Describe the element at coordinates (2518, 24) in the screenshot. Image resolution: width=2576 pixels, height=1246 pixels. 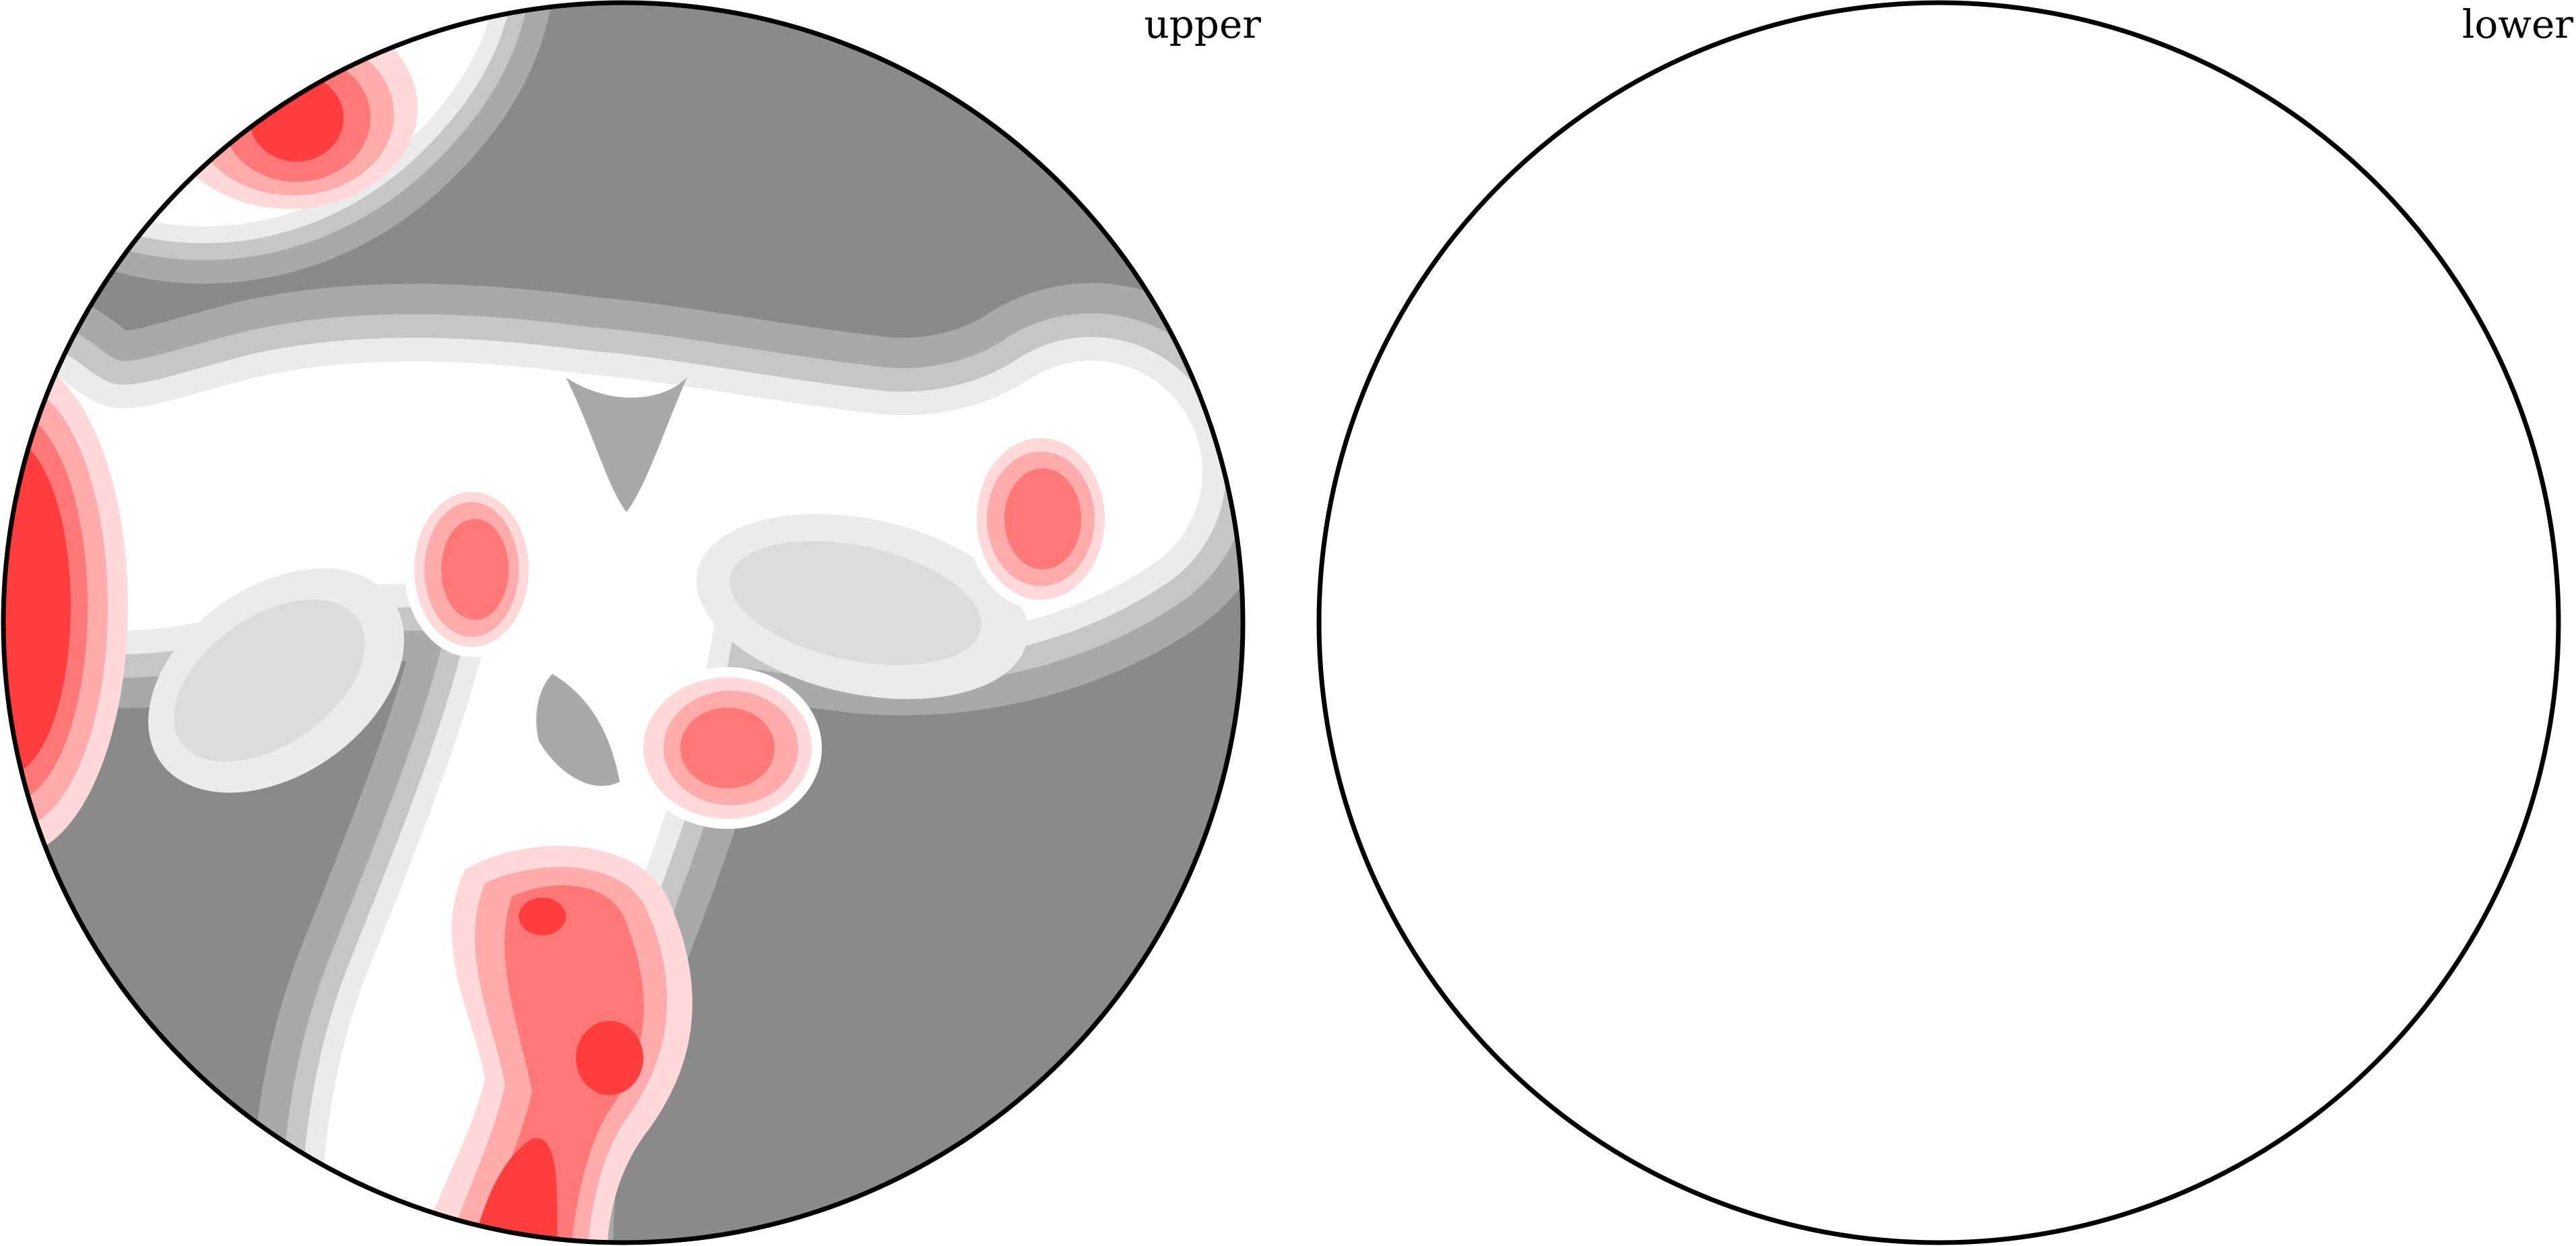
I see `lower-label: lower` at that location.